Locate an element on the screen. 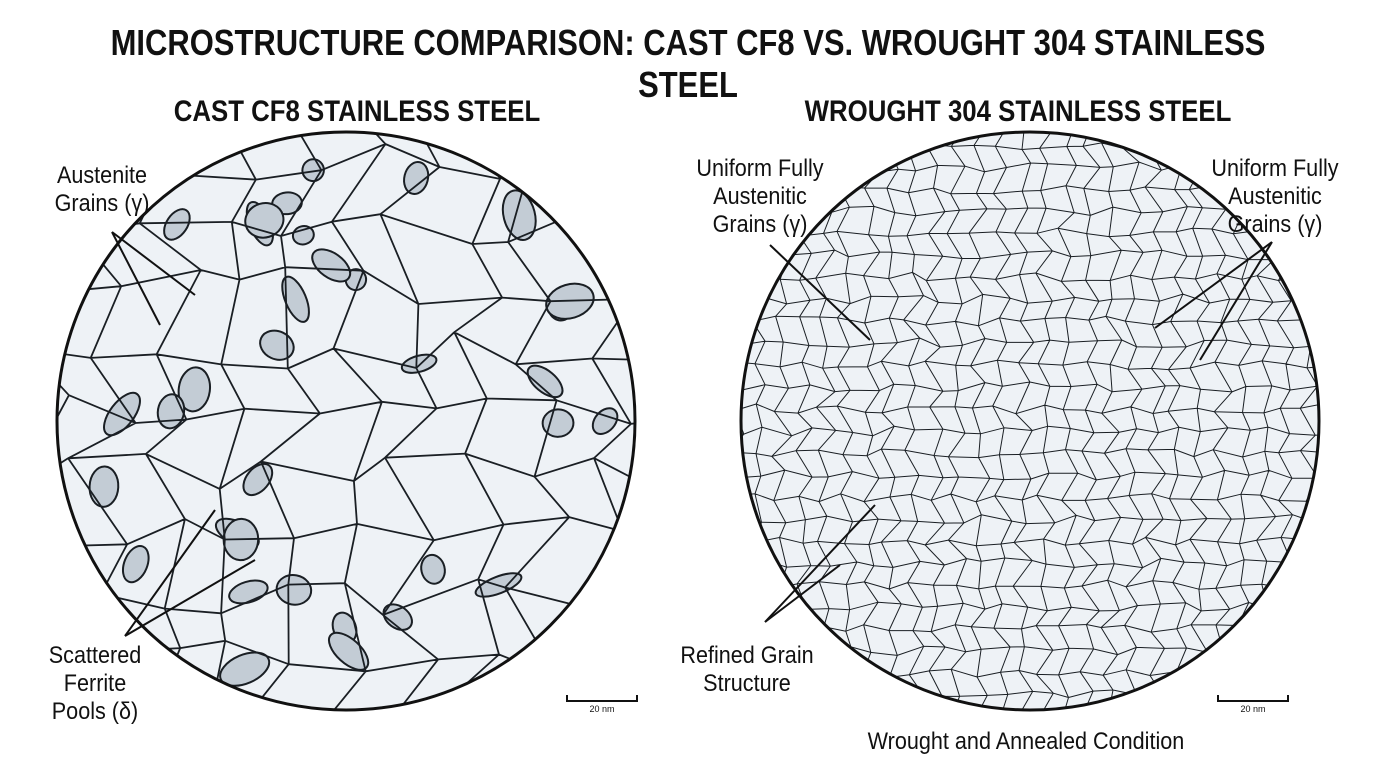  scale-bar-right-label: 20 nm is located at coordinates (1253, 709).